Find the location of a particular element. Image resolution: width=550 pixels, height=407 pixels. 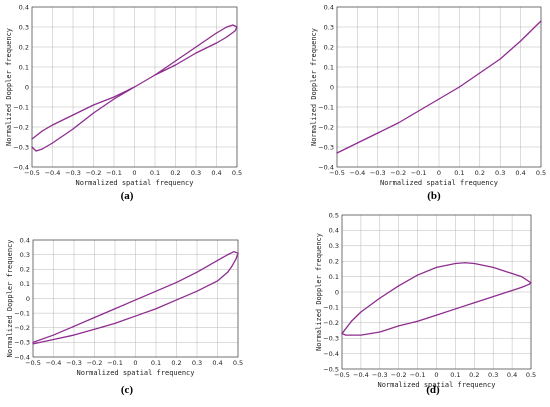

x-tick-label: 0.2 is located at coordinates (176, 363).